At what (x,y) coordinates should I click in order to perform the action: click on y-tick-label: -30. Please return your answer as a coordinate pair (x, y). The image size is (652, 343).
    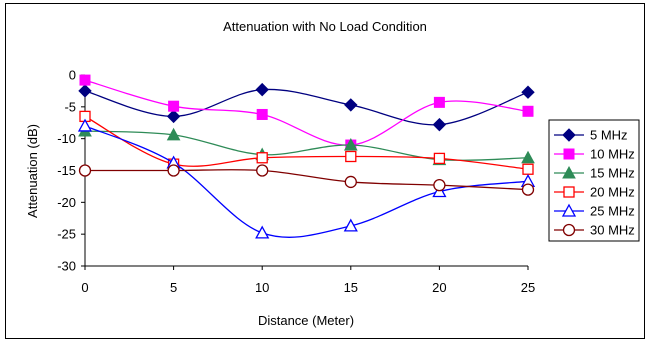
    Looking at the image, I should click on (66, 266).